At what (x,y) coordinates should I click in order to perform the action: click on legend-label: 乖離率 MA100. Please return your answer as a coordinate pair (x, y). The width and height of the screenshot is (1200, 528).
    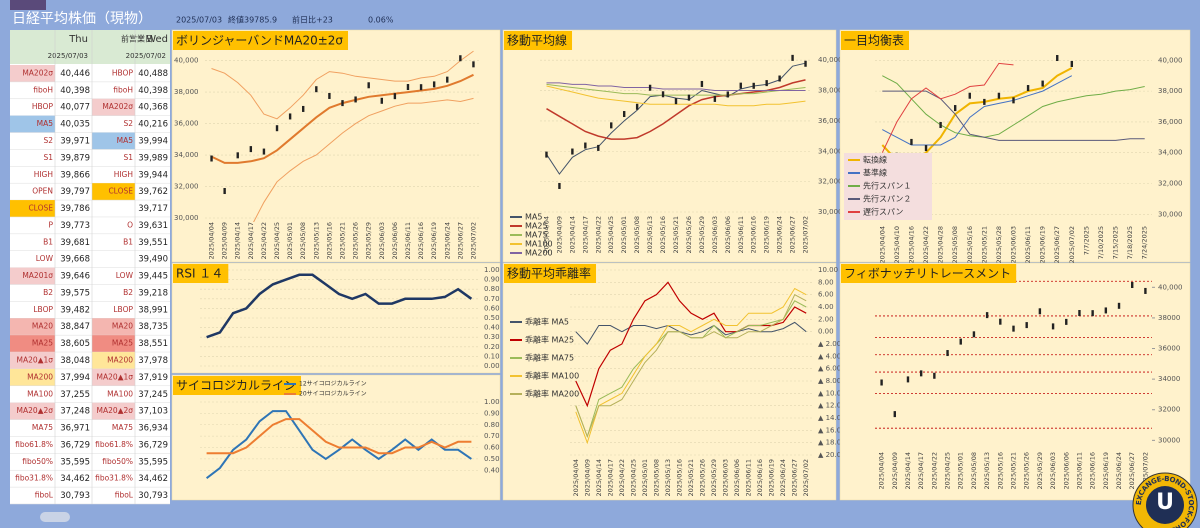
    Looking at the image, I should click on (552, 376).